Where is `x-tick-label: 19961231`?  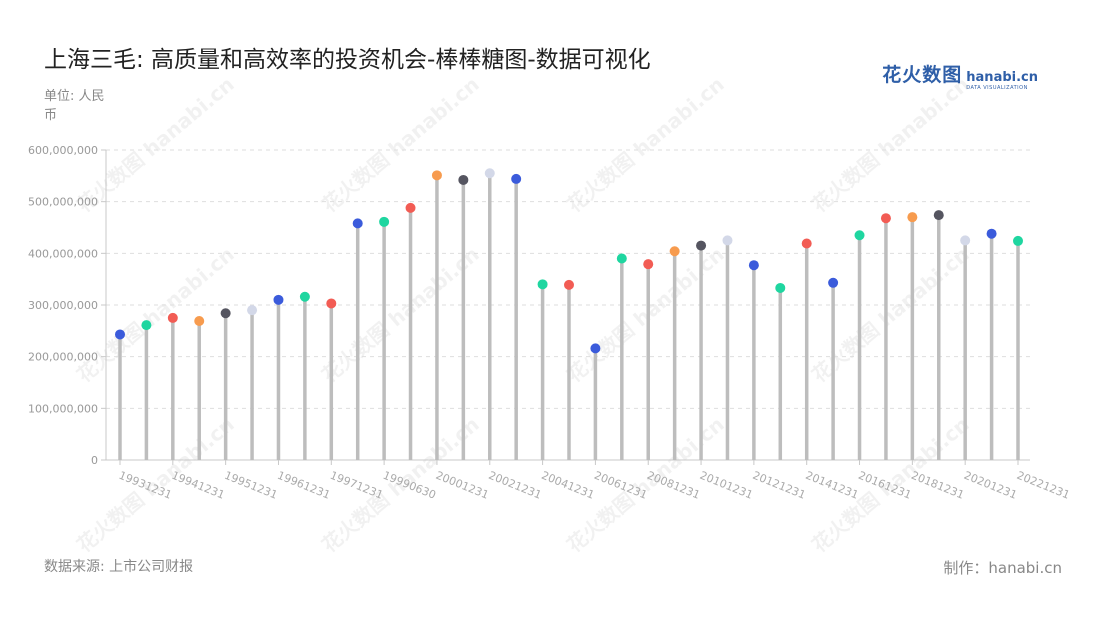 x-tick-label: 19961231 is located at coordinates (303, 485).